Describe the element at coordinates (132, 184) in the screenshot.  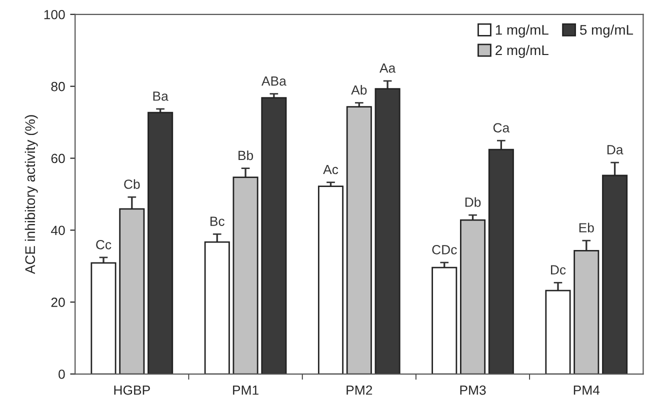
I see `data-label: Cb` at that location.